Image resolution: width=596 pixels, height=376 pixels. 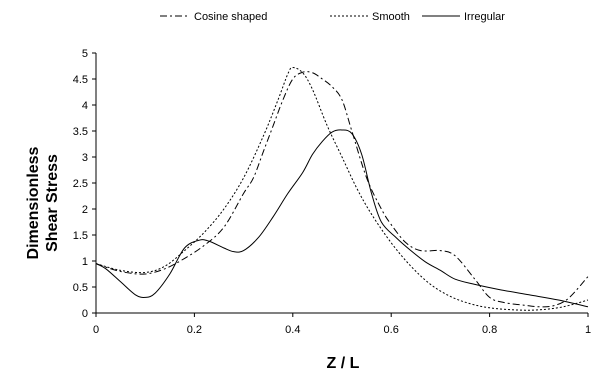 I want to click on y-tick-label: 4.5, so click(x=80, y=80).